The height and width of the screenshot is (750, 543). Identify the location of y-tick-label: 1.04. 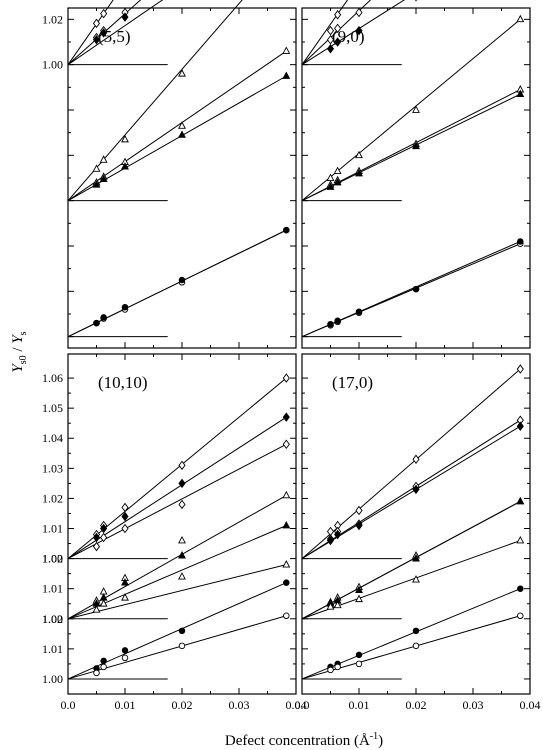
(52, 438).